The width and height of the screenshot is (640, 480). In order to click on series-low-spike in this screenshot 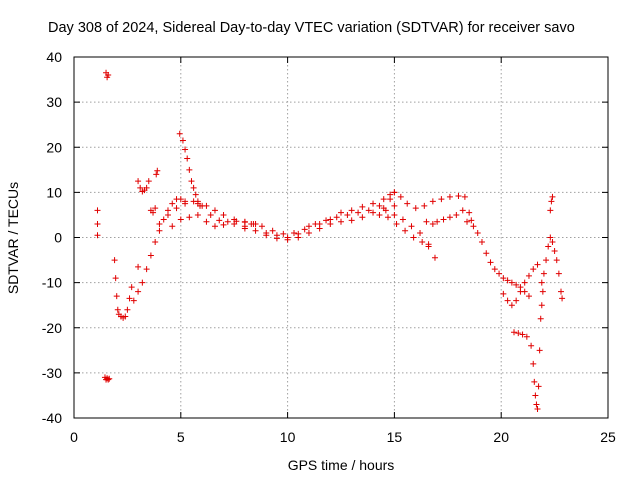, I will do `click(107, 378)`.